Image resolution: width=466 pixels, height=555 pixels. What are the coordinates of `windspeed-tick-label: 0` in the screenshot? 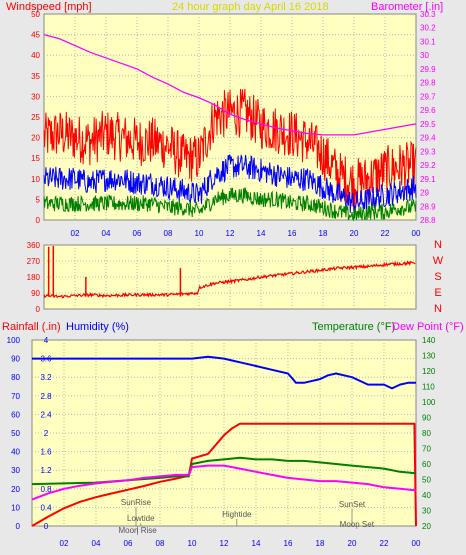 It's located at (38, 220).